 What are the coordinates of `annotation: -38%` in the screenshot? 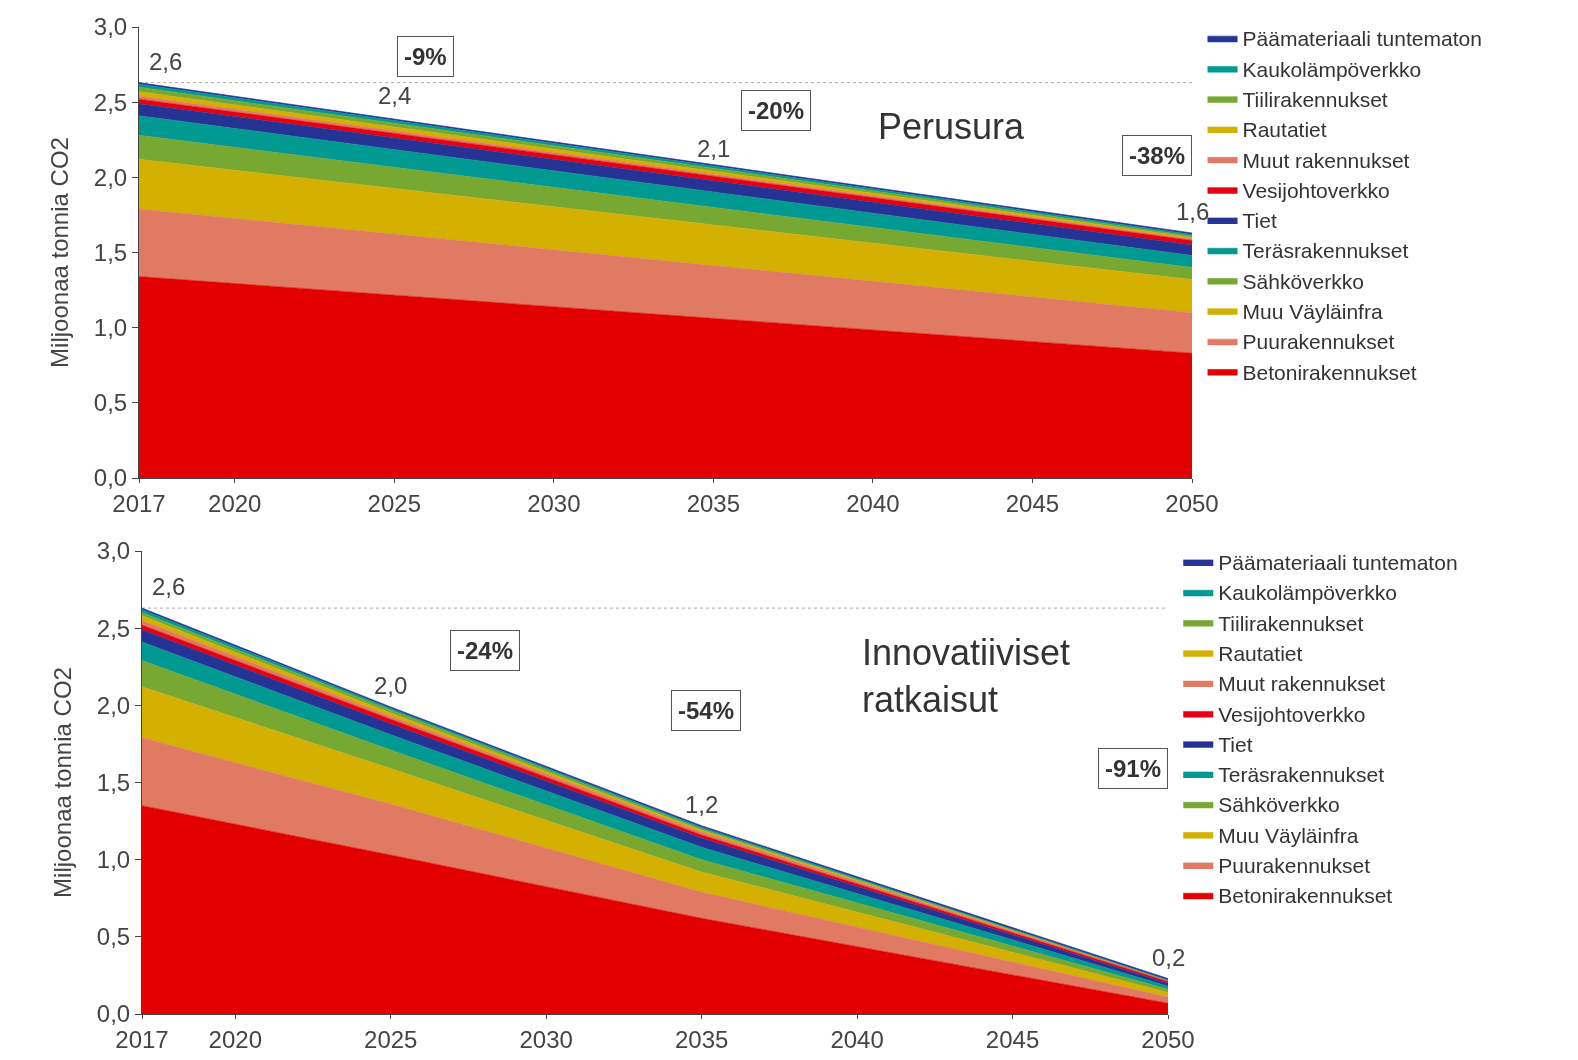 It's located at (1157, 155).